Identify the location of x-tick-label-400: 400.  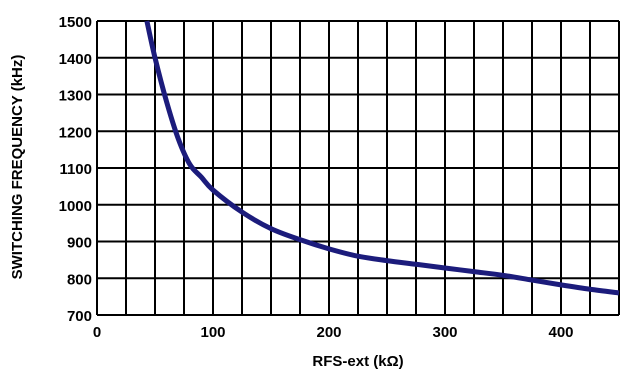
(560, 332).